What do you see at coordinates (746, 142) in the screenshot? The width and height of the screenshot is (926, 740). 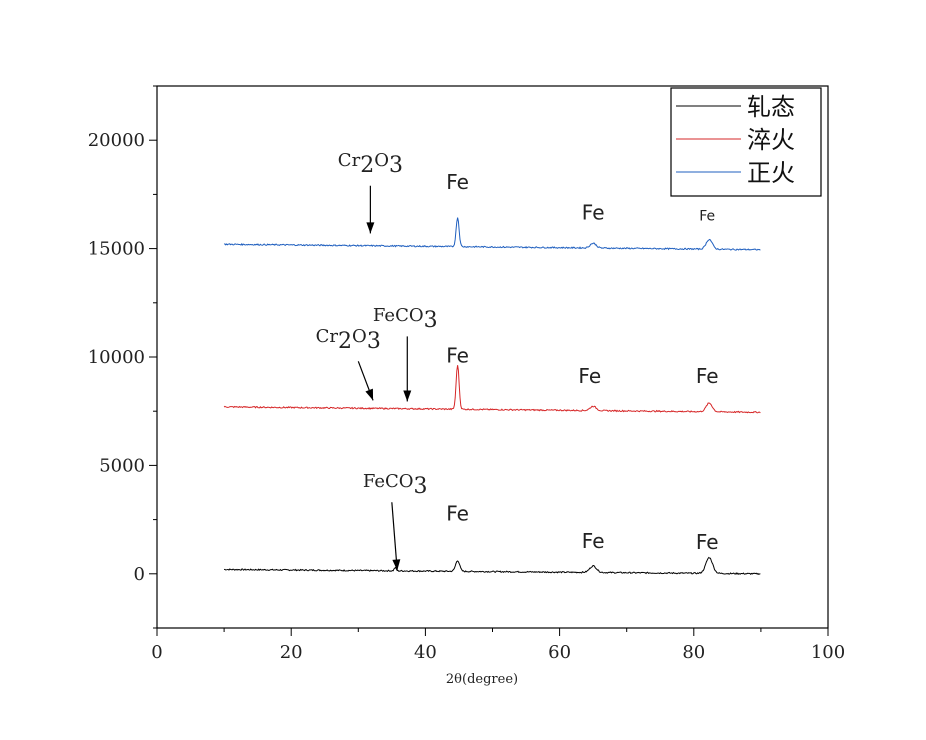 I see `legend-box` at bounding box center [746, 142].